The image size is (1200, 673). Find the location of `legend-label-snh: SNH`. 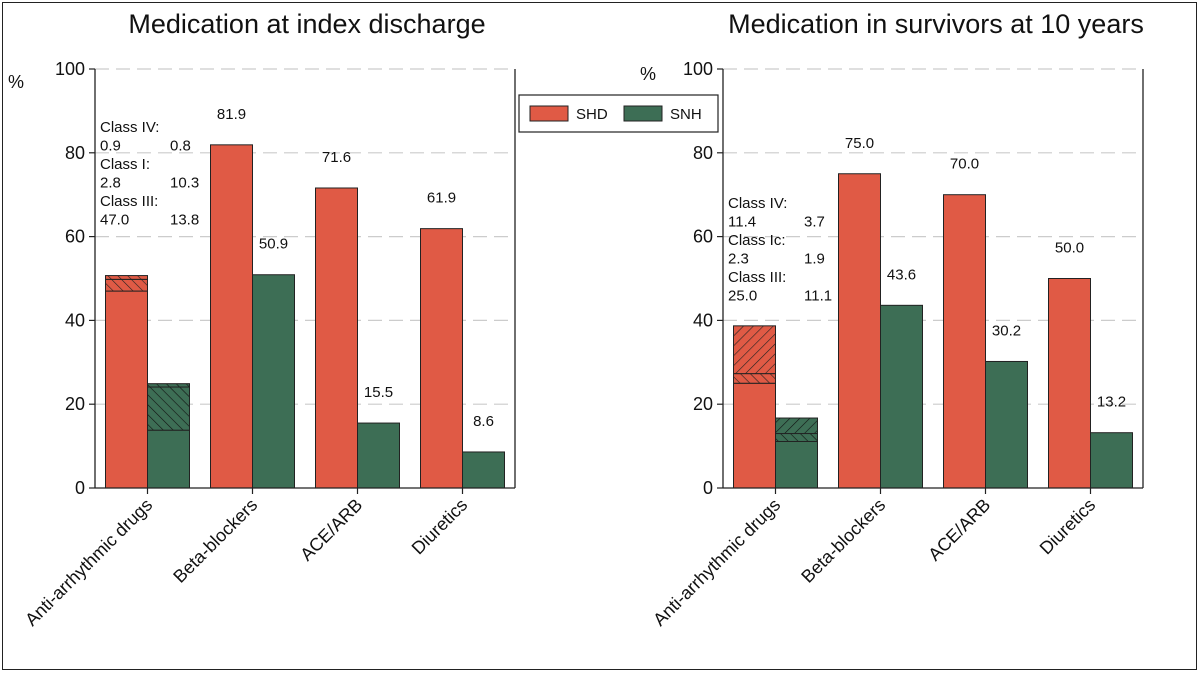

legend-label-snh: SNH is located at coordinates (686, 114).